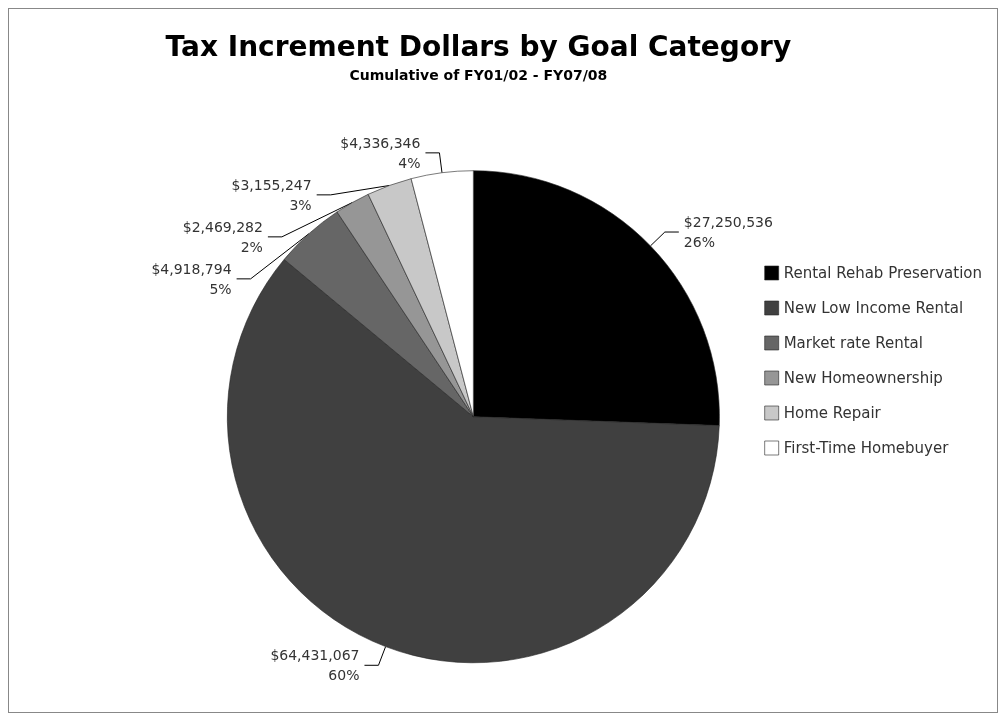 The height and width of the screenshot is (715, 1008). What do you see at coordinates (271, 194) in the screenshot?
I see `data-label: $3,155,247 3%` at bounding box center [271, 194].